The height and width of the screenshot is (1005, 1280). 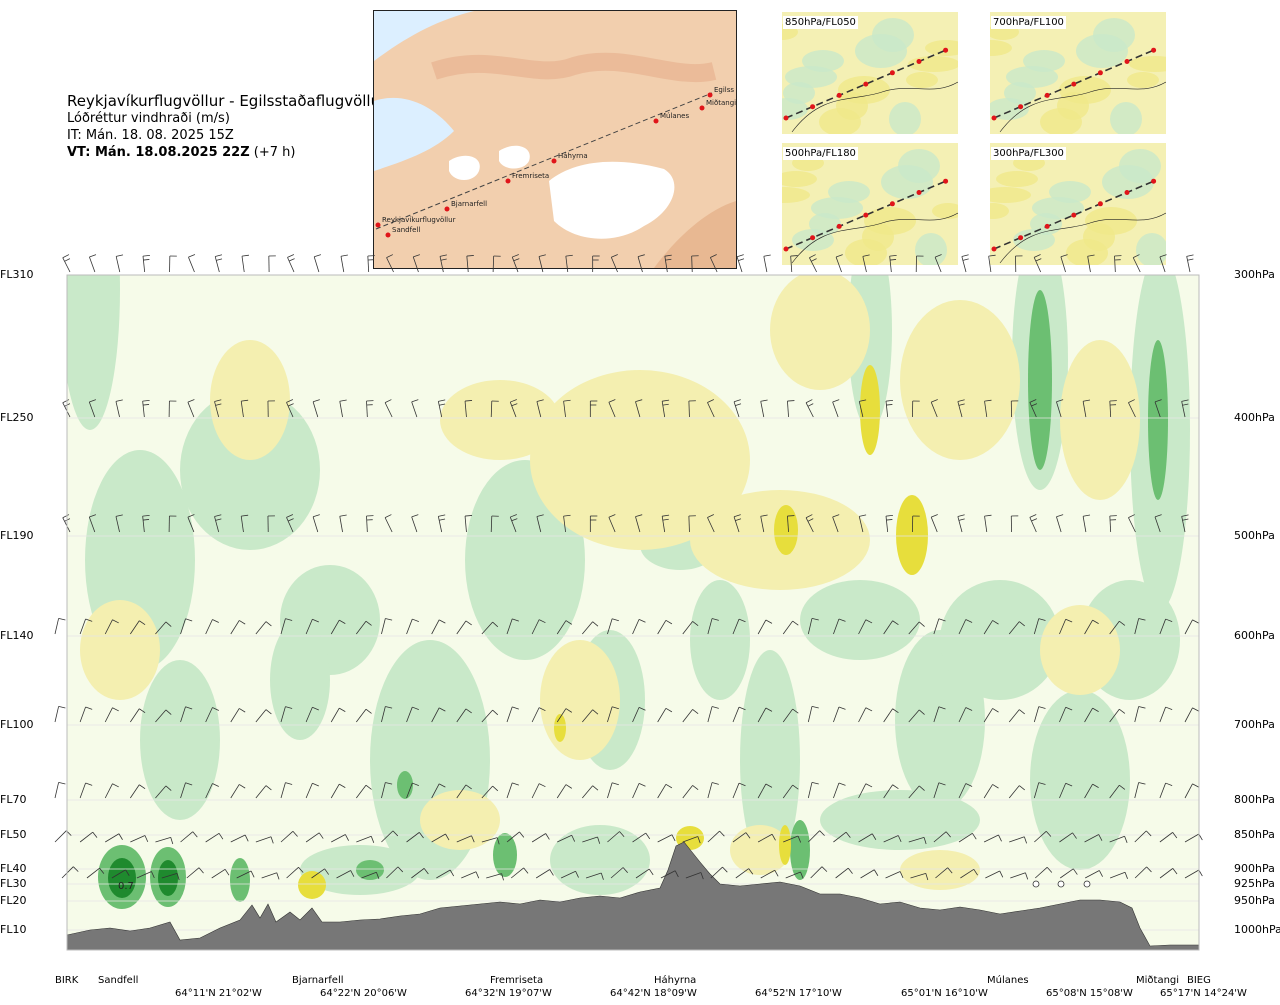 I want to click on coordinate-label: 64°42'N 18°09'W, so click(x=653, y=993).